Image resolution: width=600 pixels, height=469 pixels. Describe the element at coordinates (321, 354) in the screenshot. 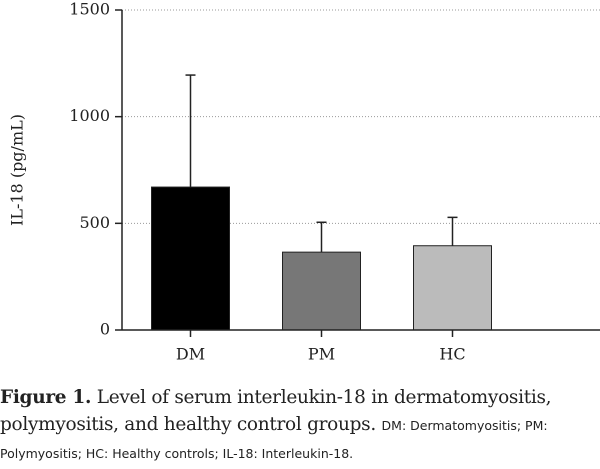

I see `x-tick-label: PM` at that location.